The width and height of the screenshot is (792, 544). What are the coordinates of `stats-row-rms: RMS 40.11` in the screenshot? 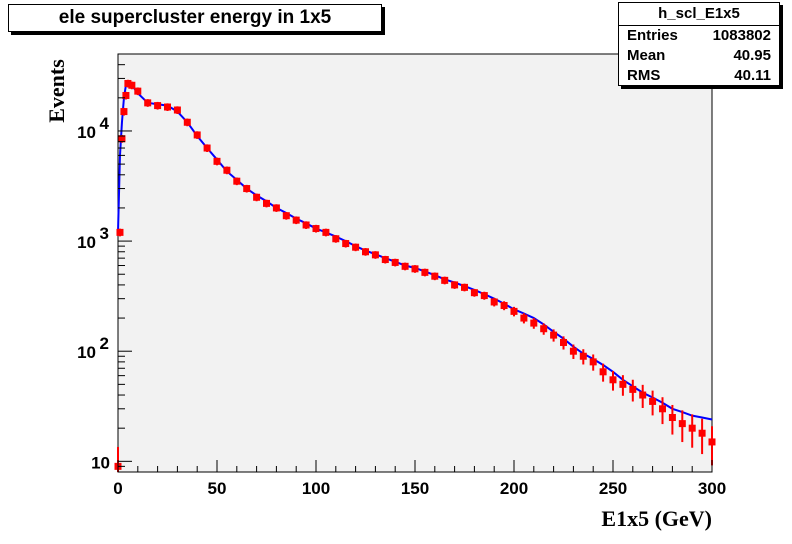 It's located at (699, 76).